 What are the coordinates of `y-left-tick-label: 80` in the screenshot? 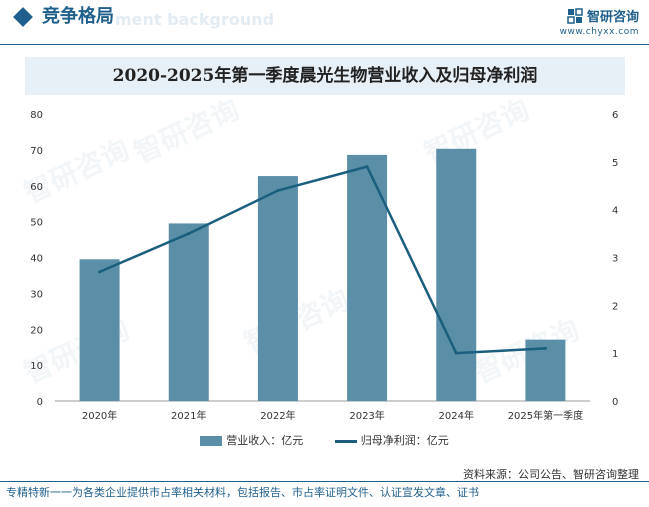 It's located at (36, 115).